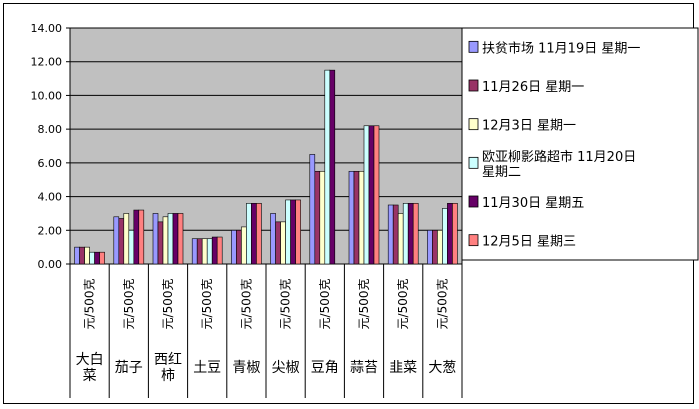 The width and height of the screenshot is (699, 409). Describe the element at coordinates (168, 375) in the screenshot. I see `category-label-line: 柿` at that location.